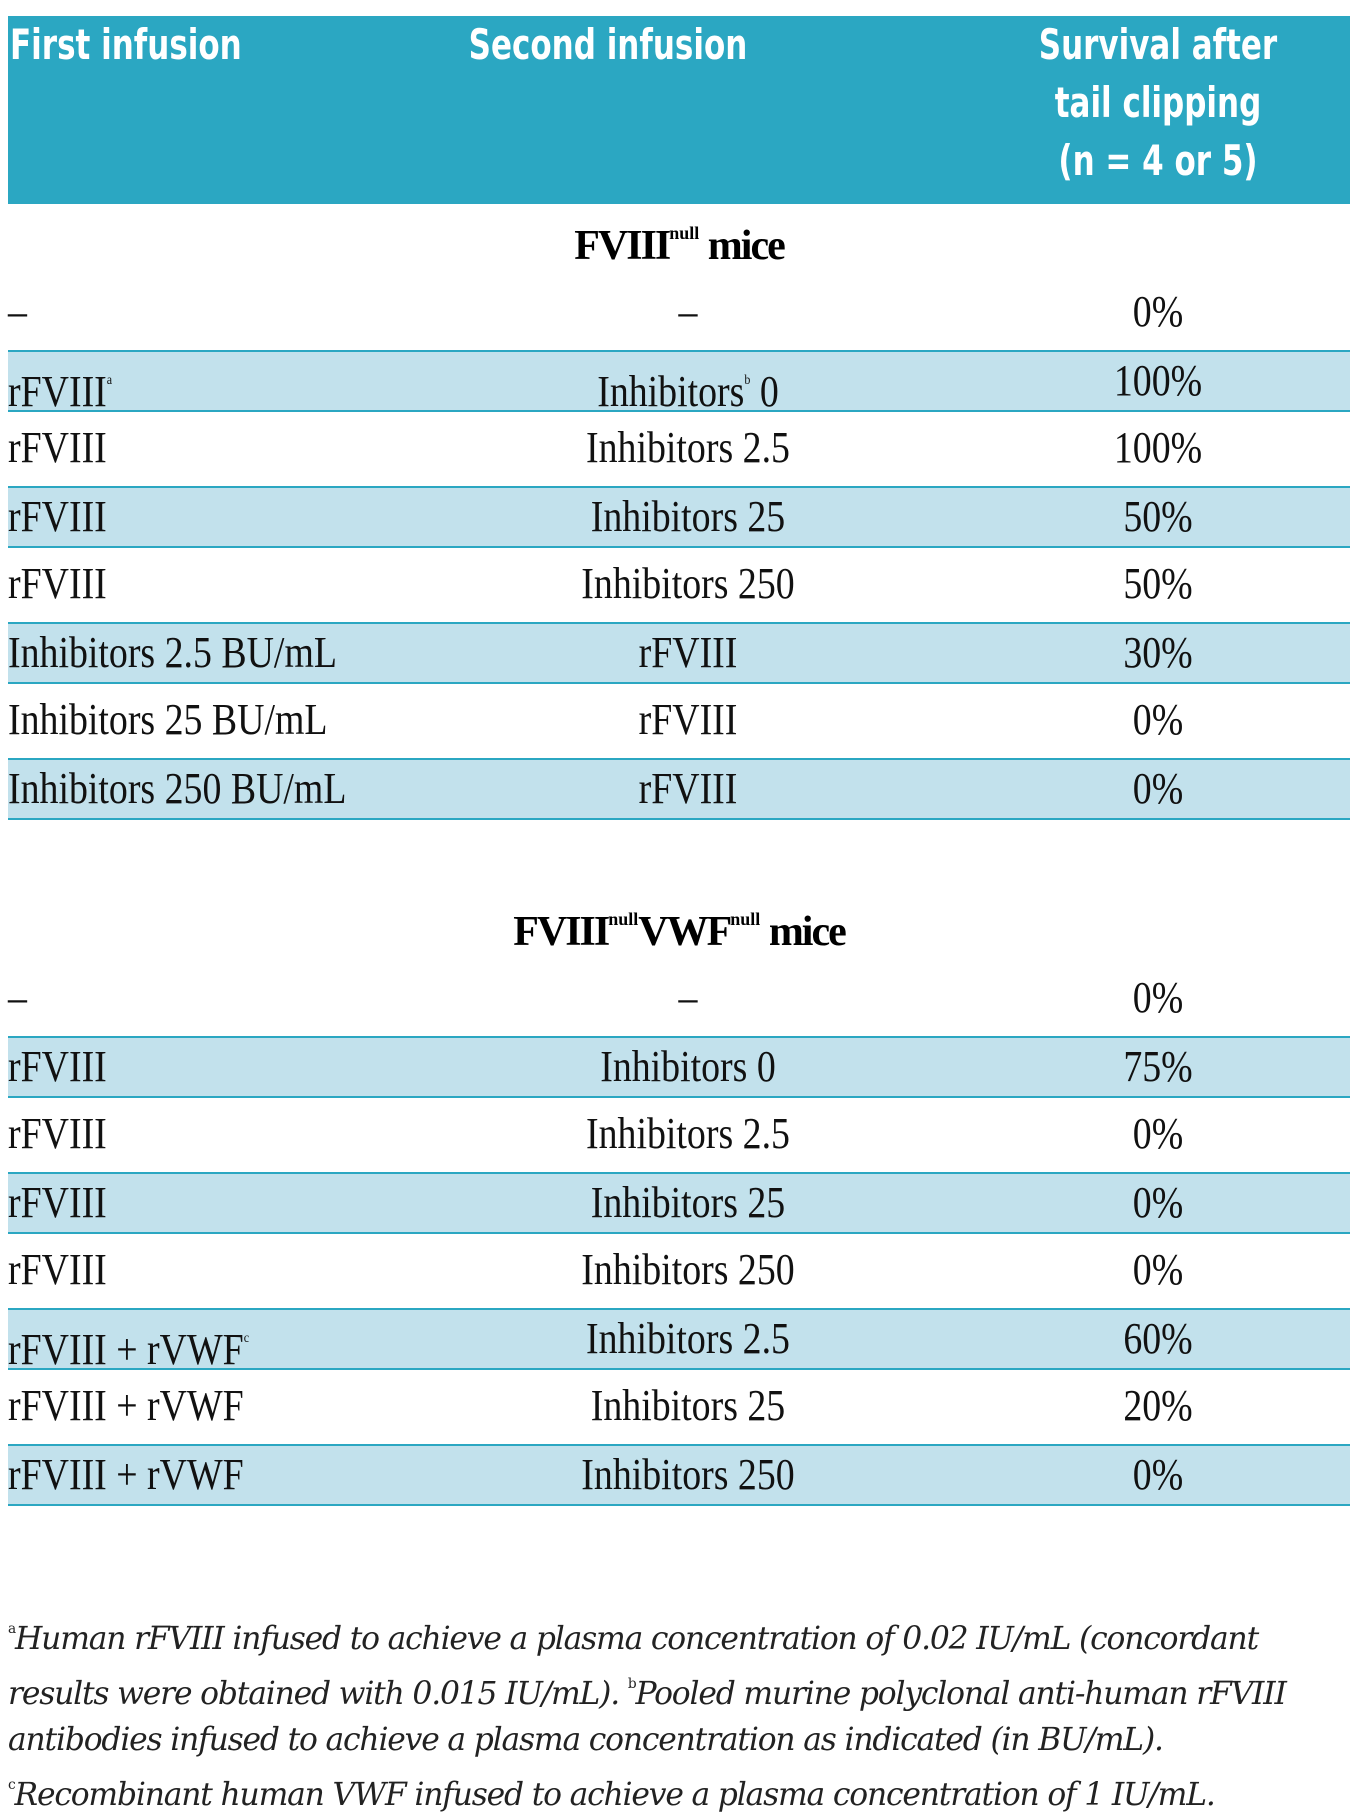  I want to click on table-row: – – 0%, so click(679, 999).